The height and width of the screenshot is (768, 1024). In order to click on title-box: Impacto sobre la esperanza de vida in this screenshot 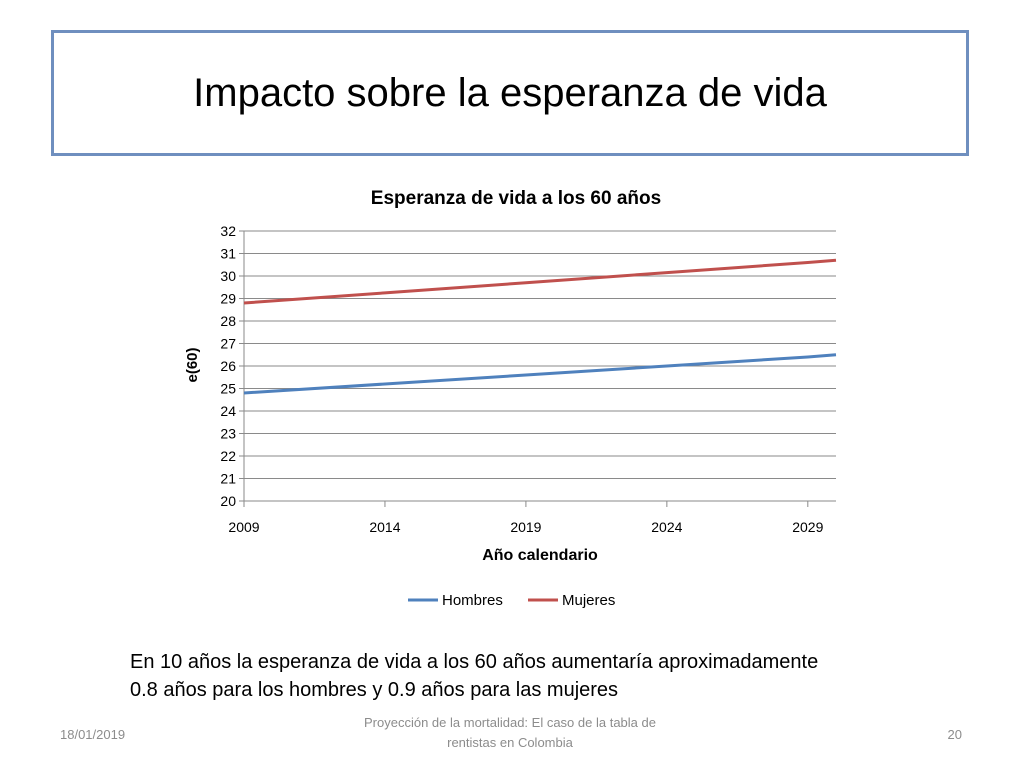, I will do `click(510, 93)`.